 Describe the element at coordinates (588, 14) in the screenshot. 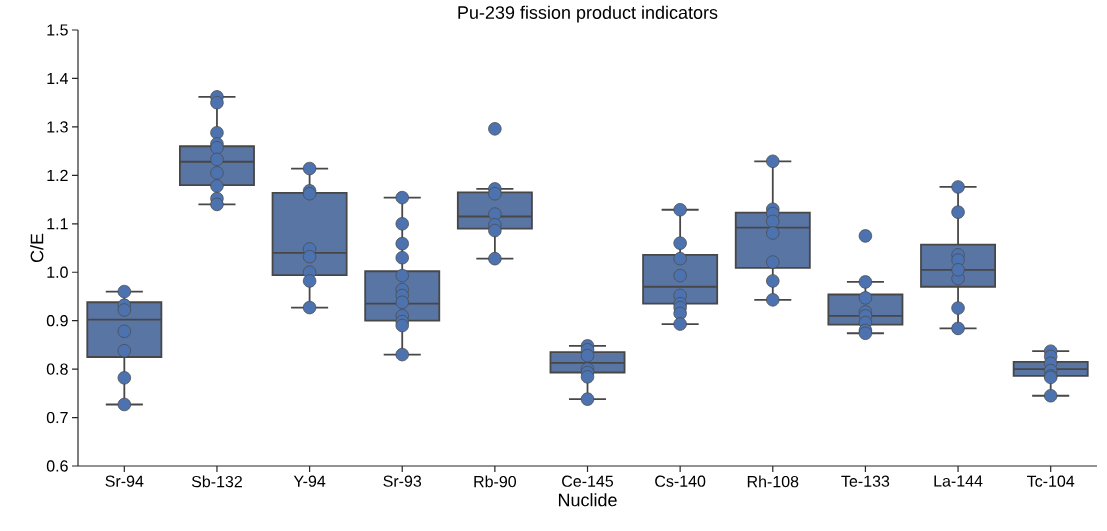

I see `chart-title: Pu-239 fission product indicators` at that location.